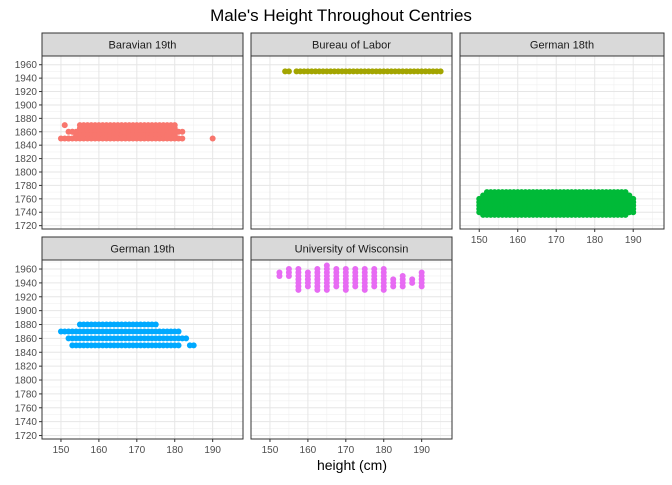  I want to click on facet-panel: German 18th 150 160 170 180 190, so click(562, 139).